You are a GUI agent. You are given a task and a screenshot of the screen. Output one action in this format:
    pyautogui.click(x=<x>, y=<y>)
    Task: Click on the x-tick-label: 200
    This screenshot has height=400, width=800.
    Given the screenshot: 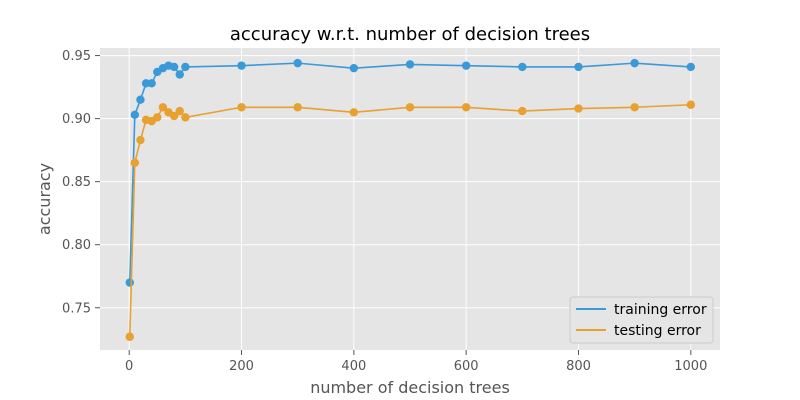 What is the action you would take?
    pyautogui.click(x=241, y=366)
    